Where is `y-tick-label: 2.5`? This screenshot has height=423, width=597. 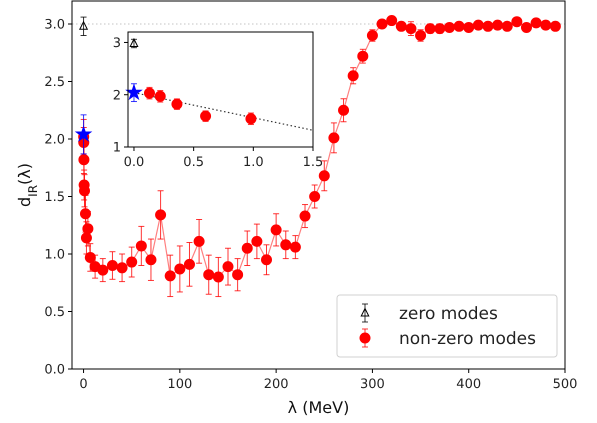
y-tick-label: 2.5 is located at coordinates (54, 82).